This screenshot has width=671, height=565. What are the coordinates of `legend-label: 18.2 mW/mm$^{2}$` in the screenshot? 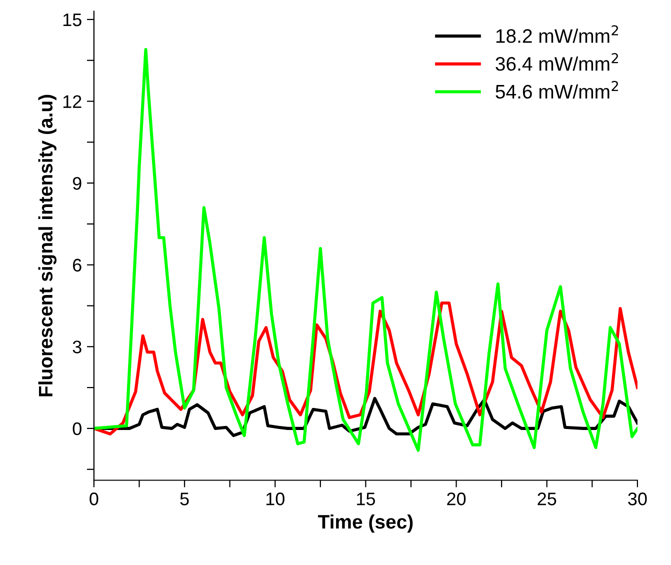 It's located at (557, 34).